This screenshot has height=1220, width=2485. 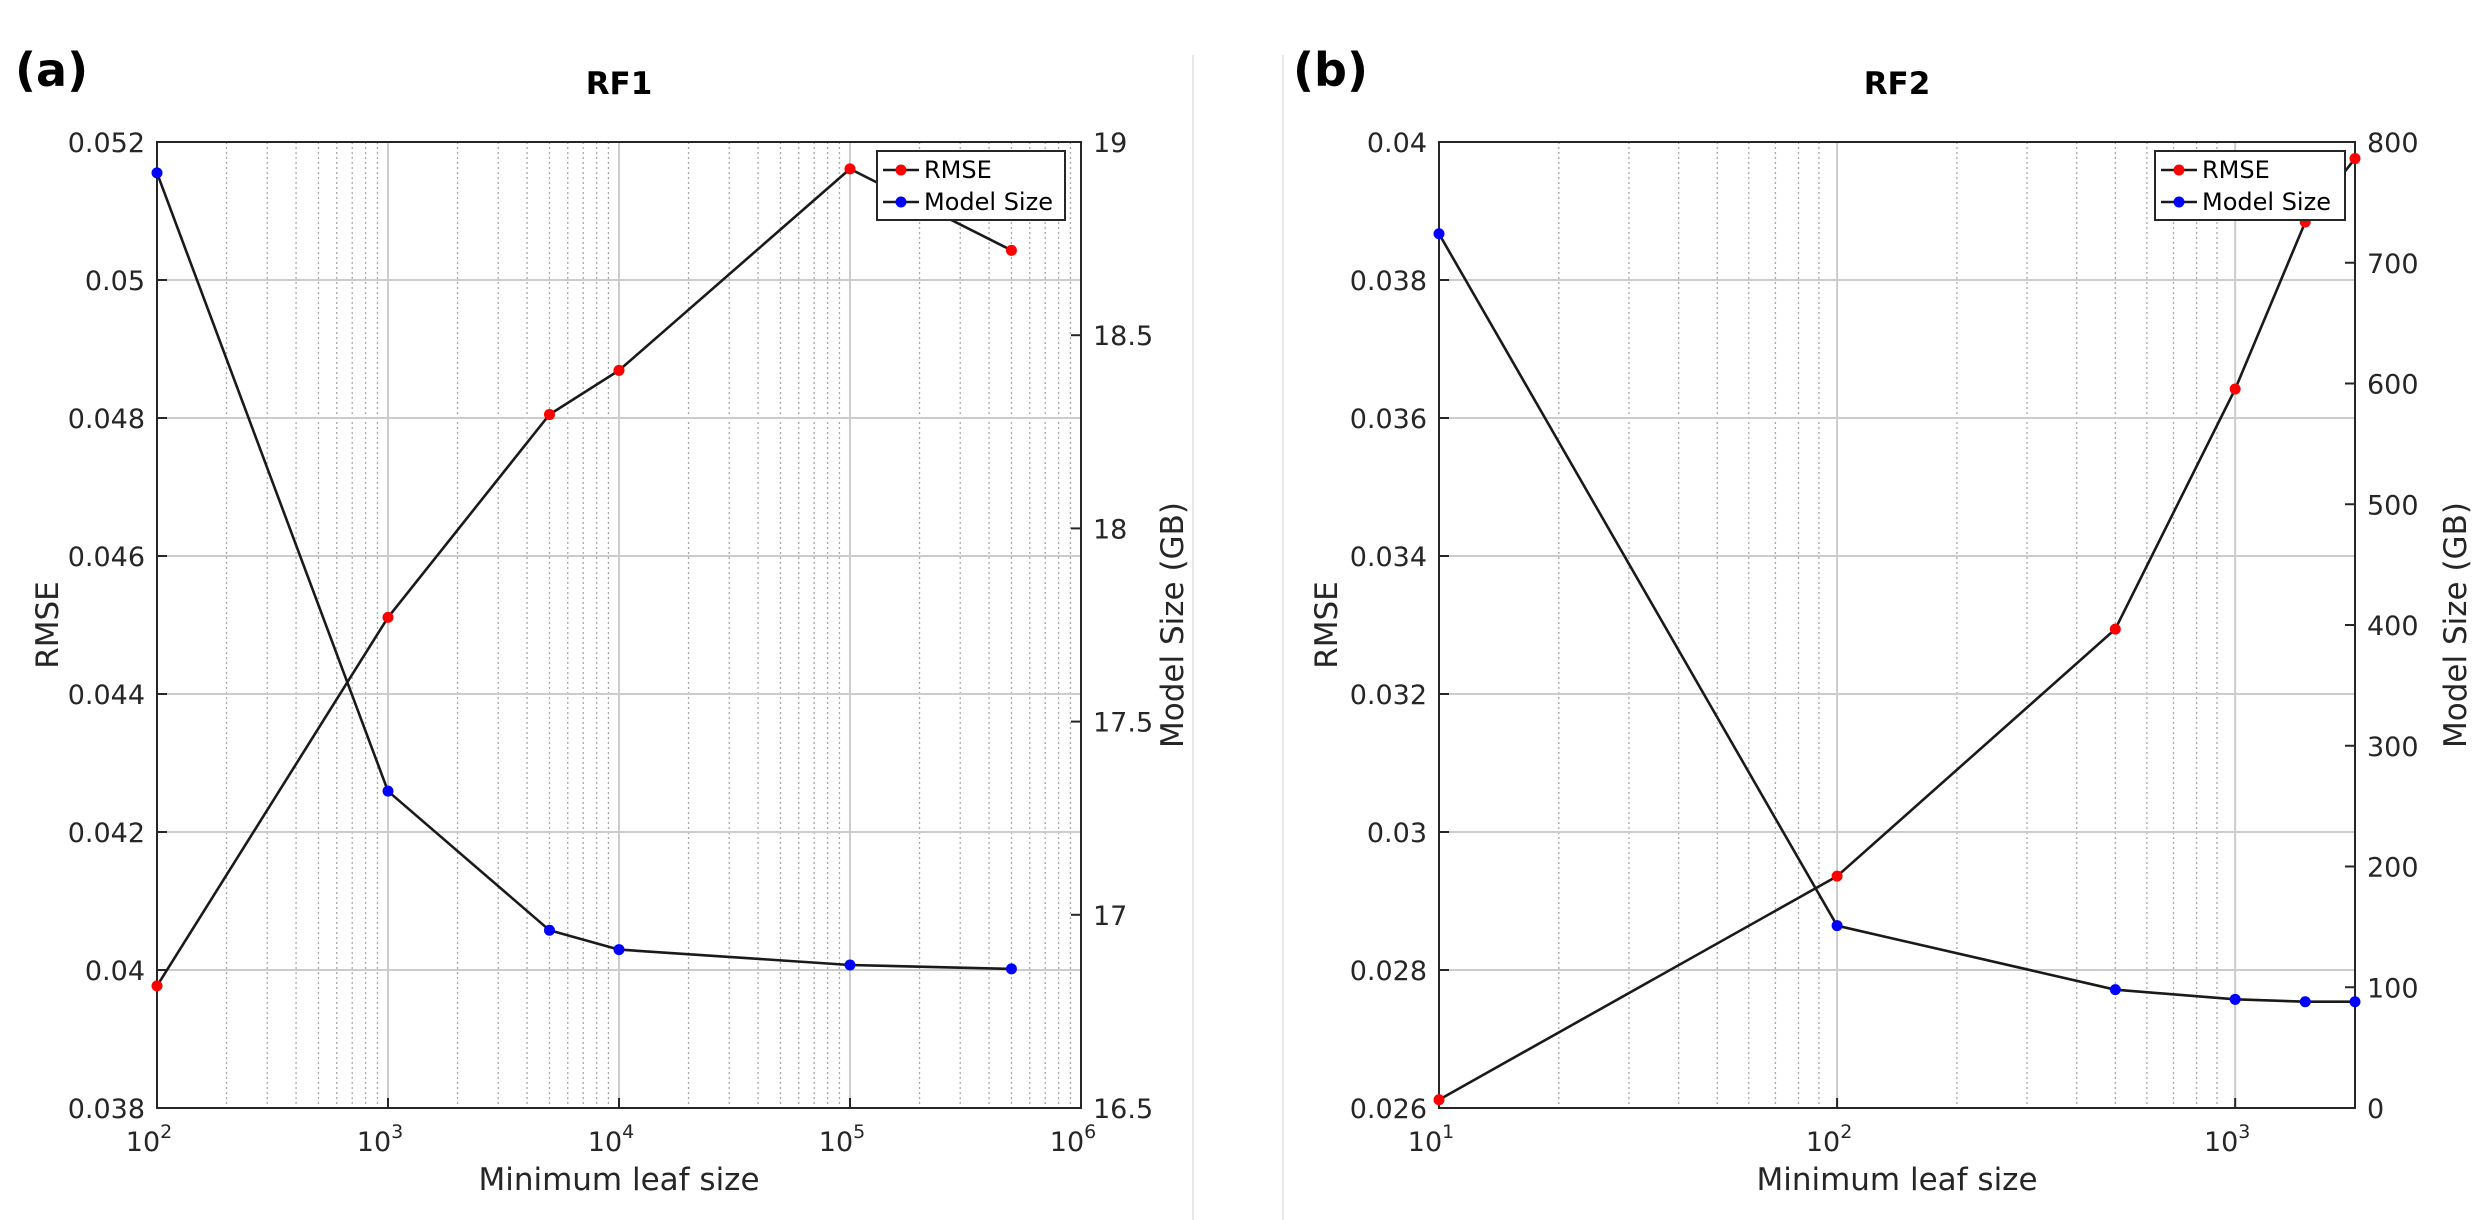 I want to click on y2-tick-label: 19, so click(x=1110, y=143).